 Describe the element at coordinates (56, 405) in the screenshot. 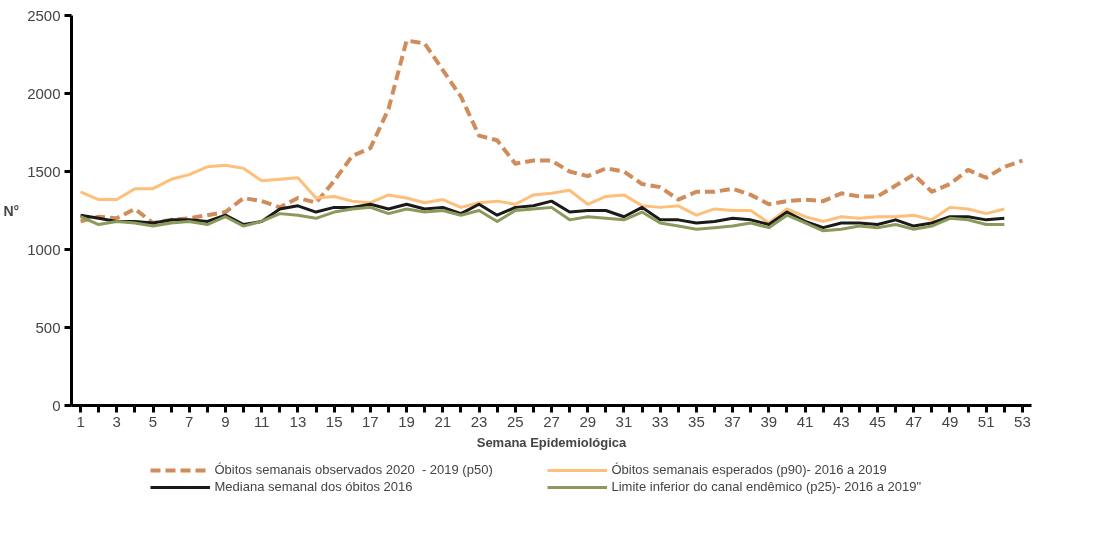

I see `y-tick-label: 0` at that location.